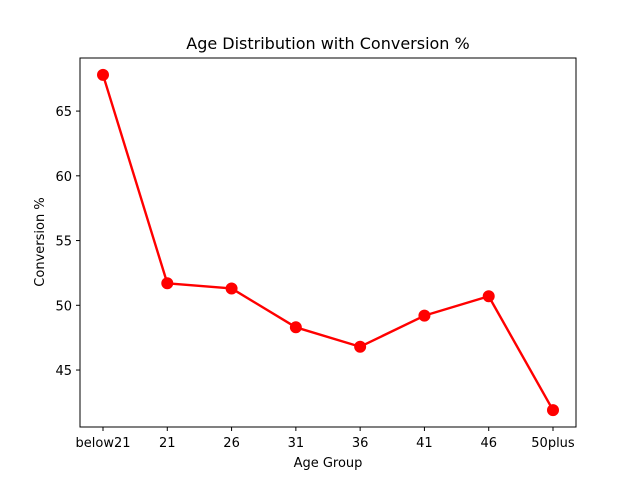  Describe the element at coordinates (63, 242) in the screenshot. I see `y-tick-label: 55` at that location.